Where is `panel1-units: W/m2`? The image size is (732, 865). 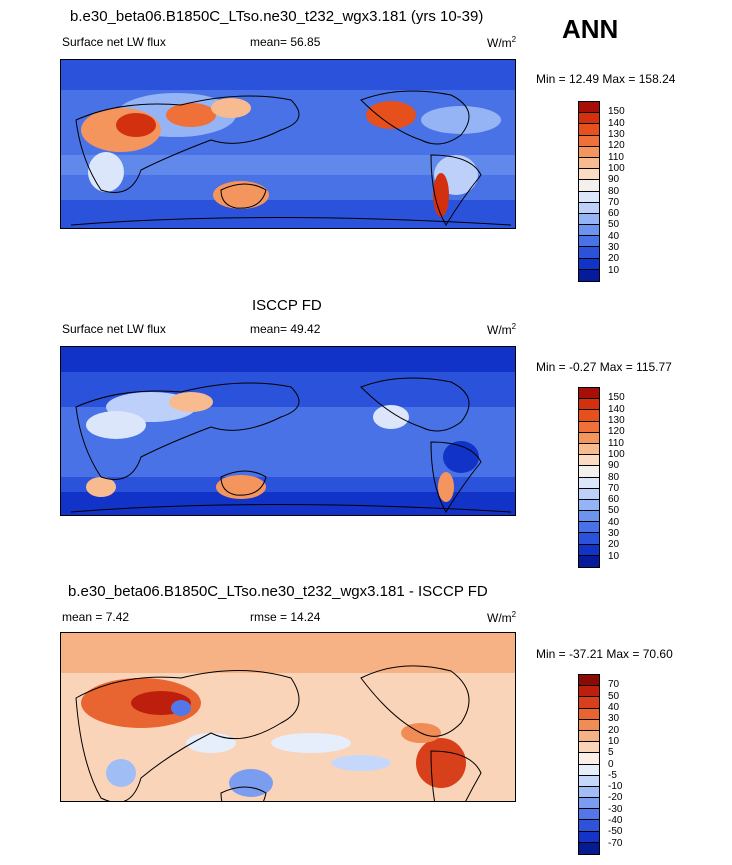
panel1-units: W/m2 is located at coordinates (502, 42).